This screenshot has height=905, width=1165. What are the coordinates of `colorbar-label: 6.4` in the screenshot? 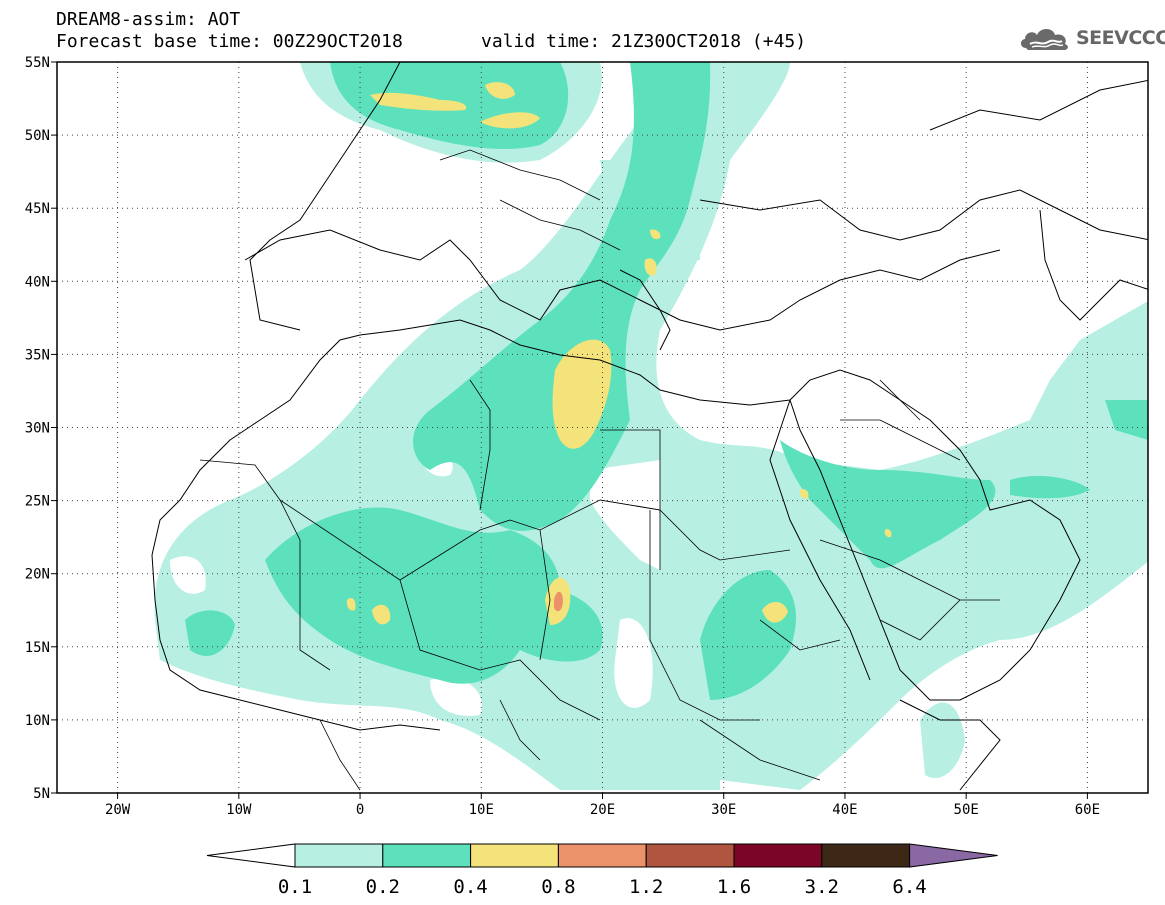 It's located at (909, 887).